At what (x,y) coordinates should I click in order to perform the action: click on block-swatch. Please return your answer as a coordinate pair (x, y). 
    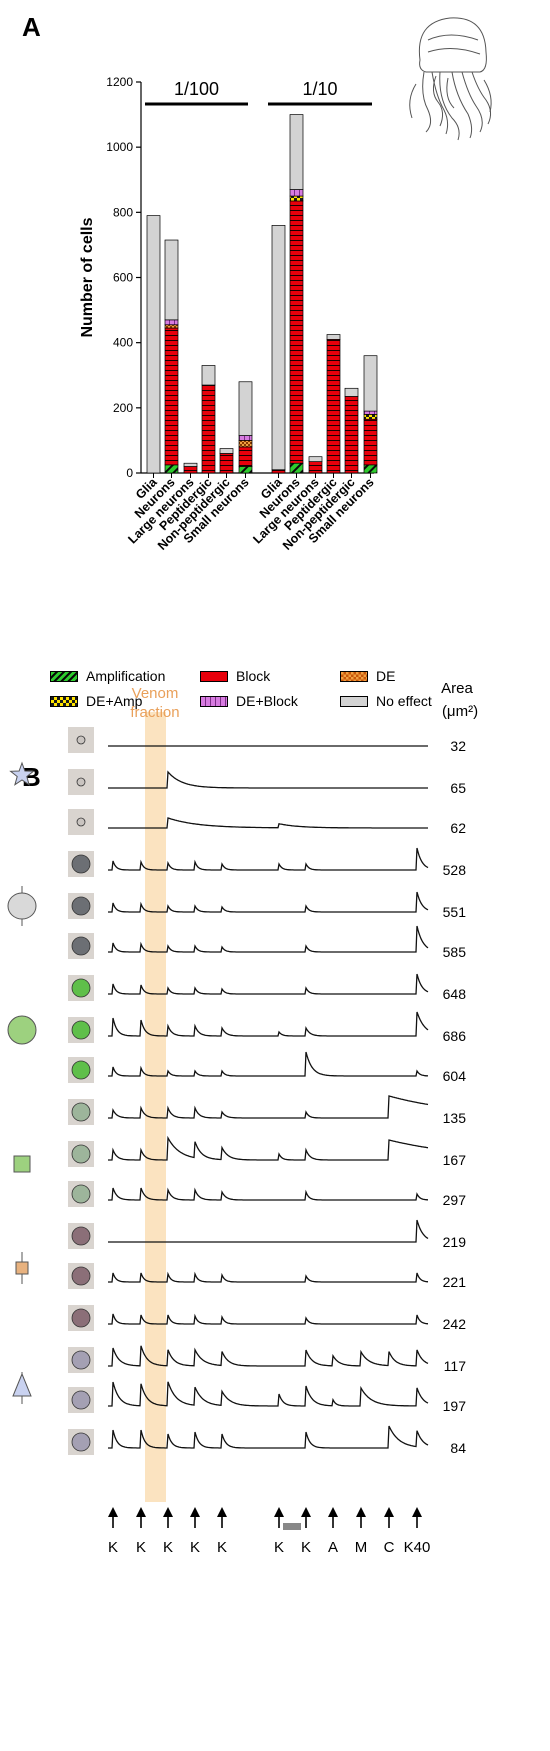
    Looking at the image, I should click on (214, 676).